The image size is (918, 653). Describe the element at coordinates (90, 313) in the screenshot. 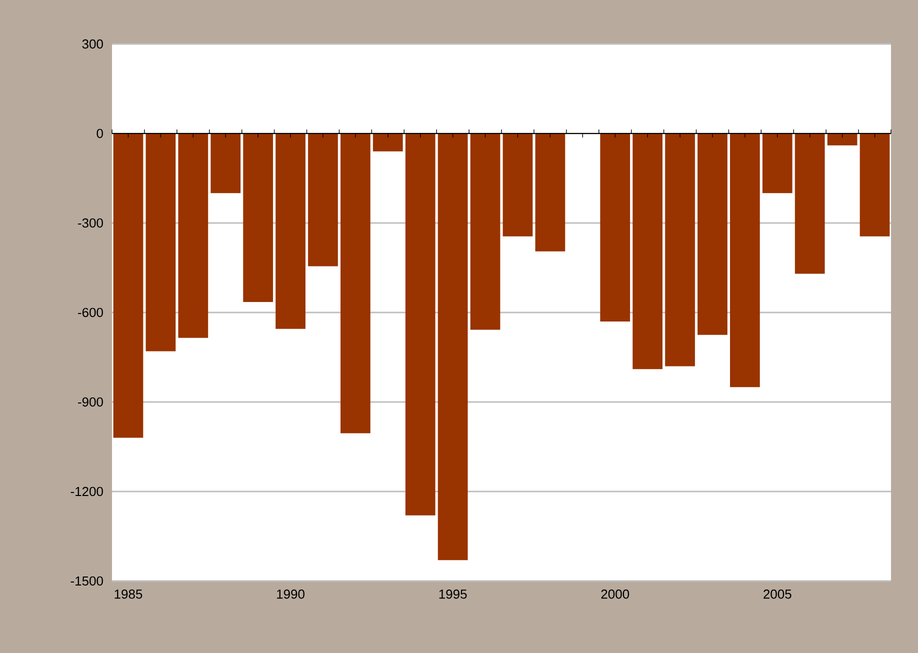

I see `y-tick-label: -600` at that location.